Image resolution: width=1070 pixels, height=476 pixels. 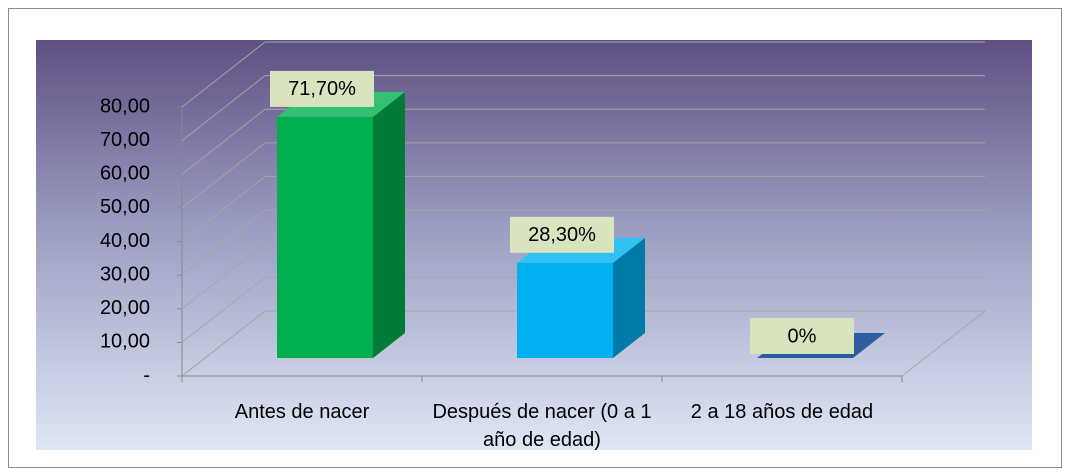 I want to click on y-tick-label: 50,00, so click(x=125, y=207).